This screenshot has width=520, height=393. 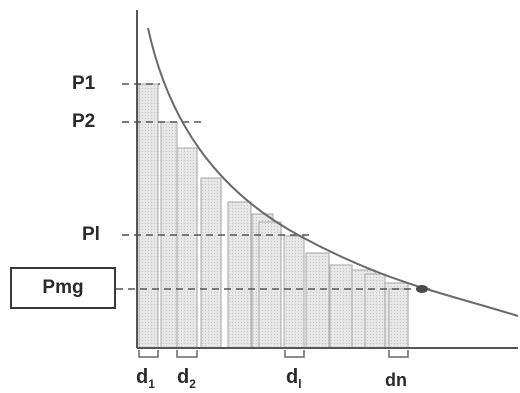 What do you see at coordinates (145, 378) in the screenshot?
I see `label-d1: d1` at bounding box center [145, 378].